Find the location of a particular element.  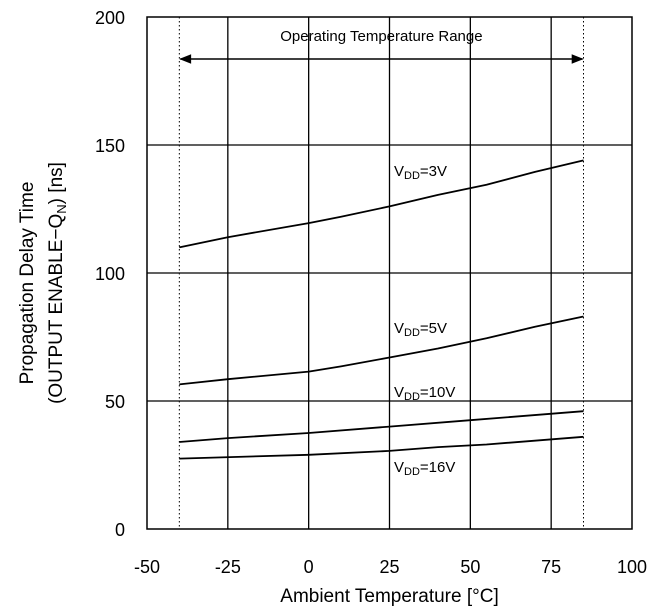

series-label-1: VDD=3V is located at coordinates (420, 172).